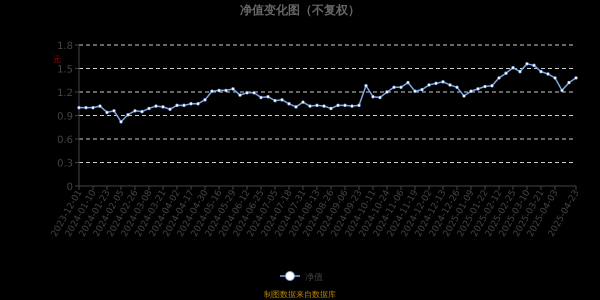 This screenshot has height=300, width=600. I want to click on legend-label: 净值, so click(314, 277).